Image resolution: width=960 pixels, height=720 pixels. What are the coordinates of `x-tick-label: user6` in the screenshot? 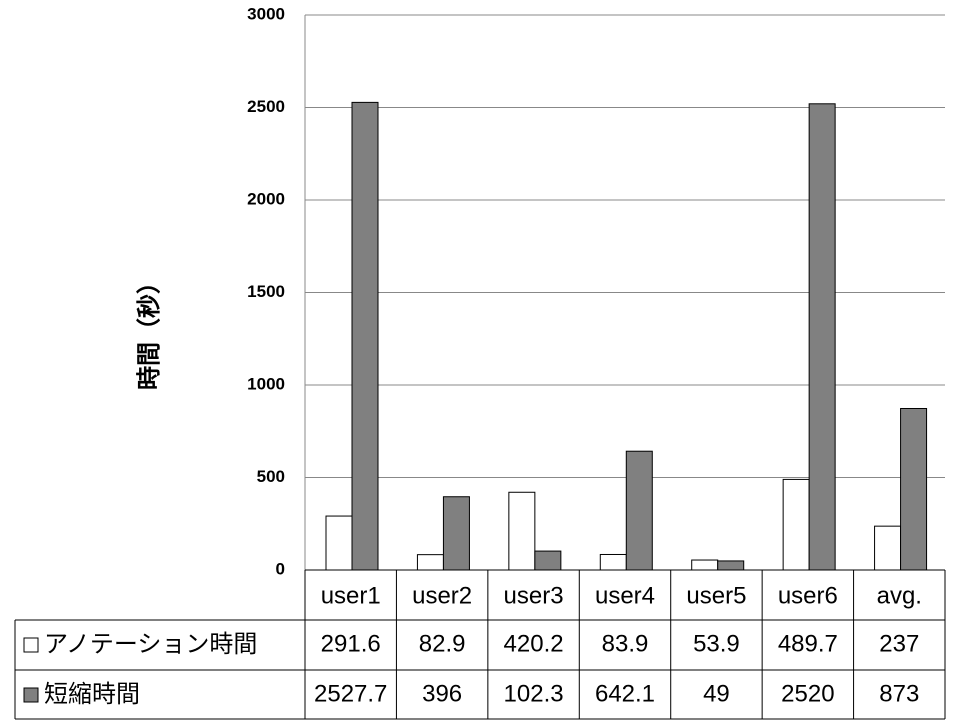 It's located at (808, 595).